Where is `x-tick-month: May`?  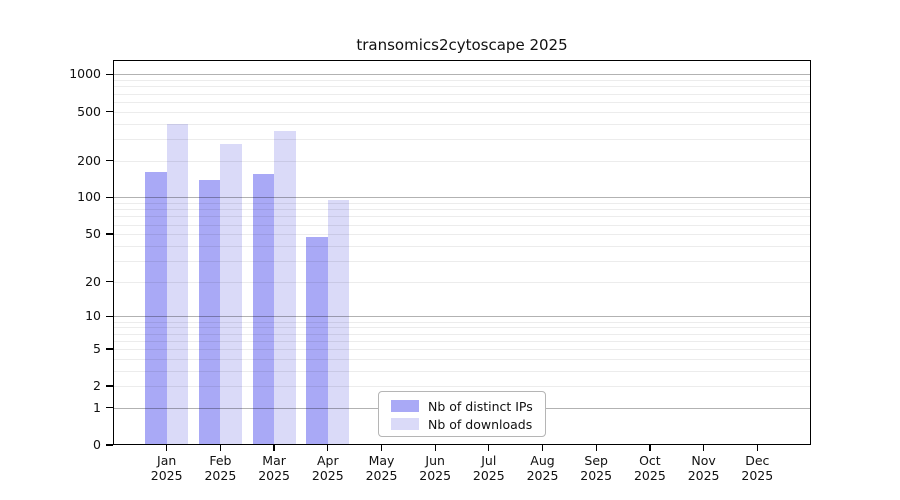 x-tick-month: May is located at coordinates (381, 460).